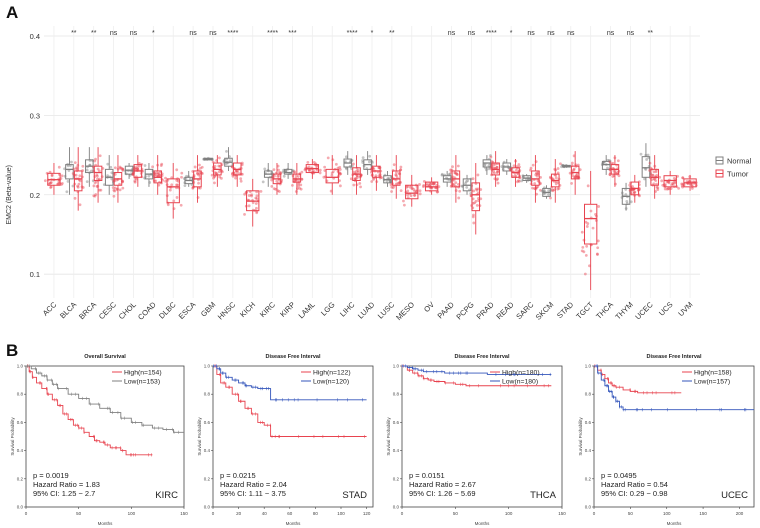  I want to click on x-tick-label: 150, so click(703, 513).